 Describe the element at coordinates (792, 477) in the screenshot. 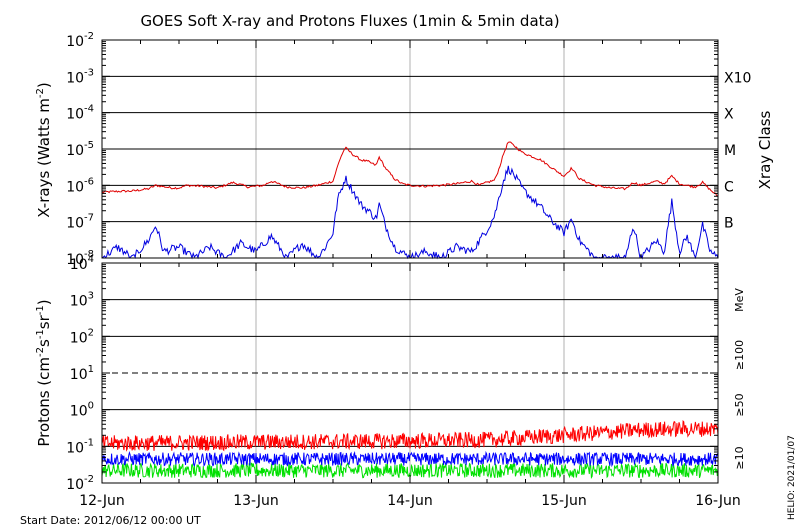

I see `credit-label: HELIO: 2021/01/07` at that location.